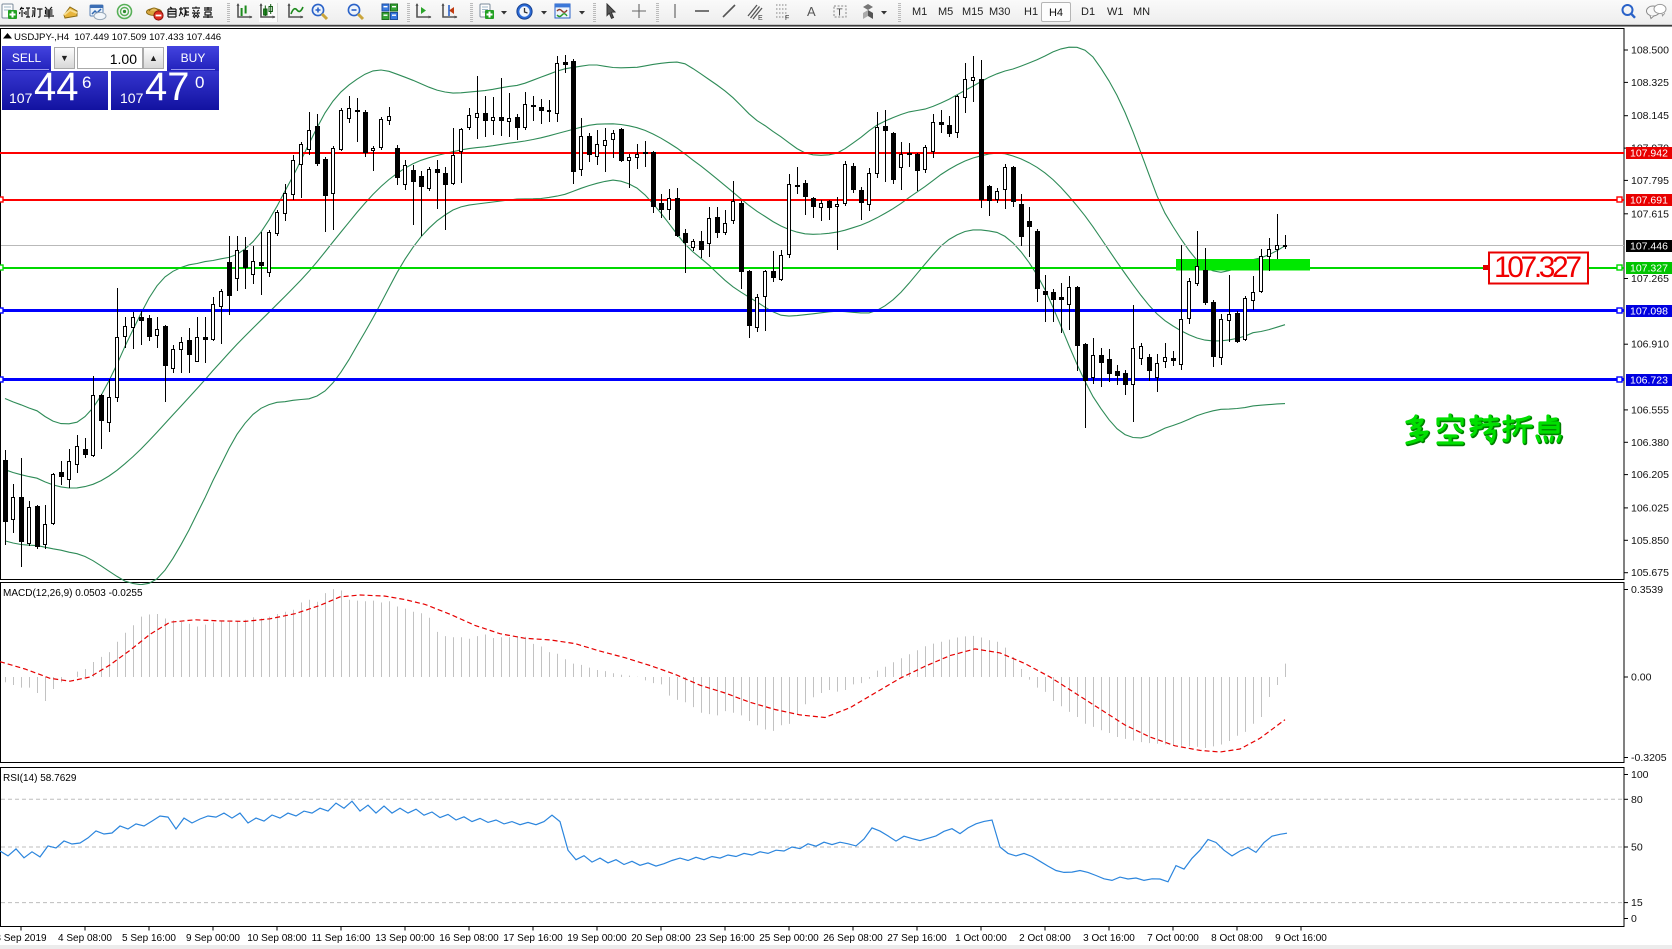  I want to click on svg-text: 107.265, so click(1650, 279).